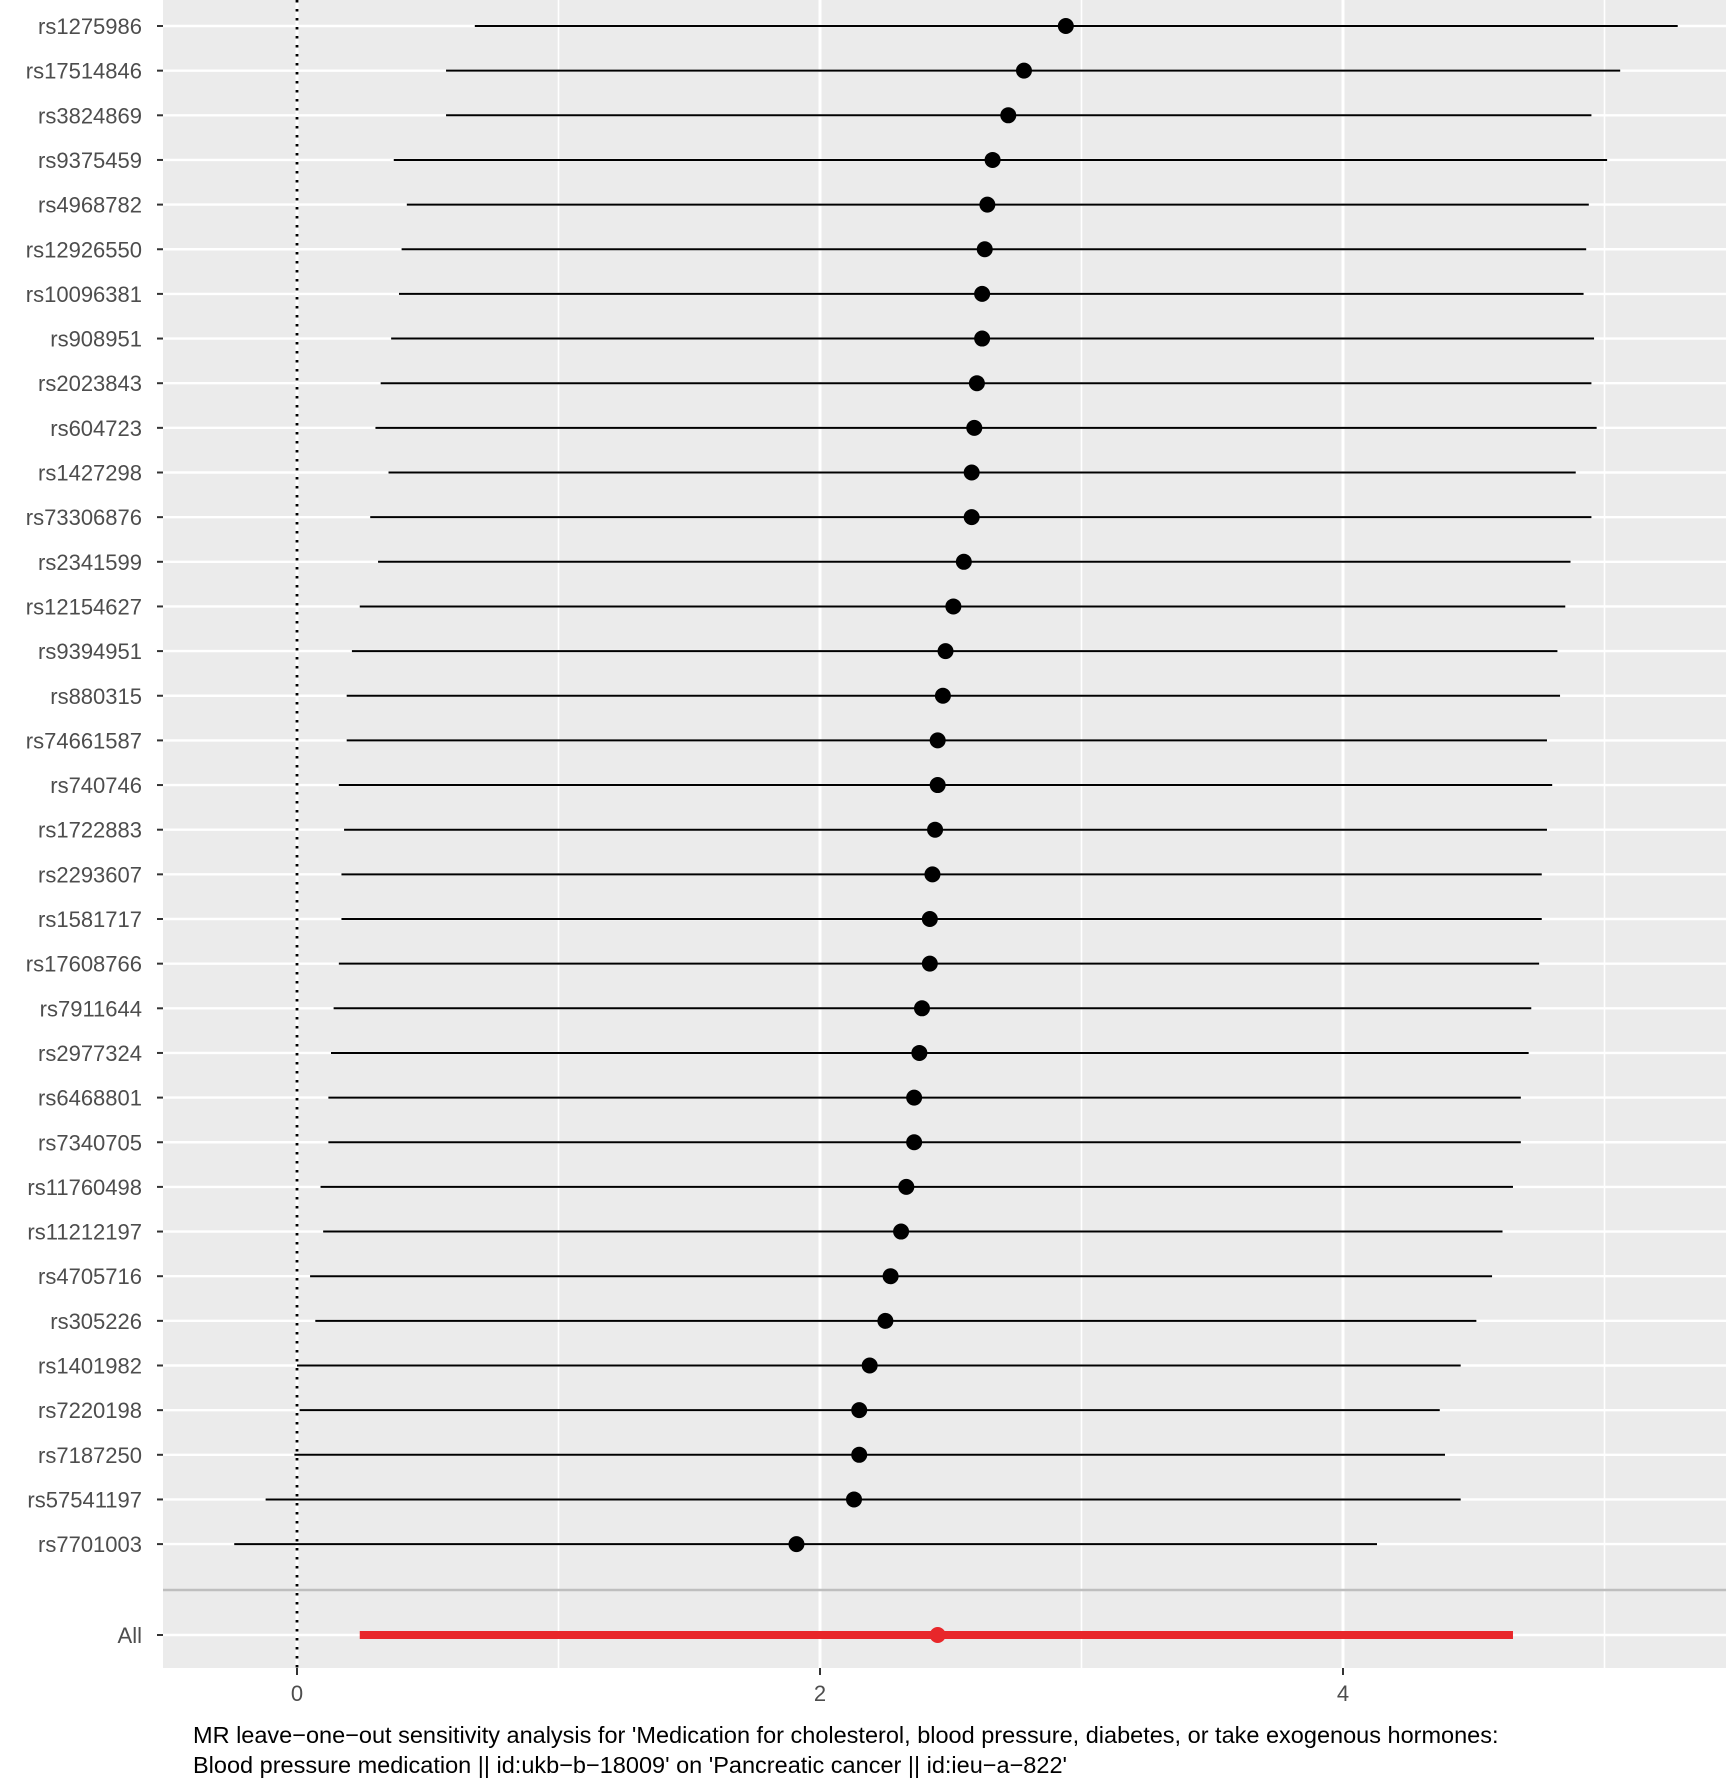  What do you see at coordinates (901, 1231) in the screenshot?
I see `point-rs11212197` at bounding box center [901, 1231].